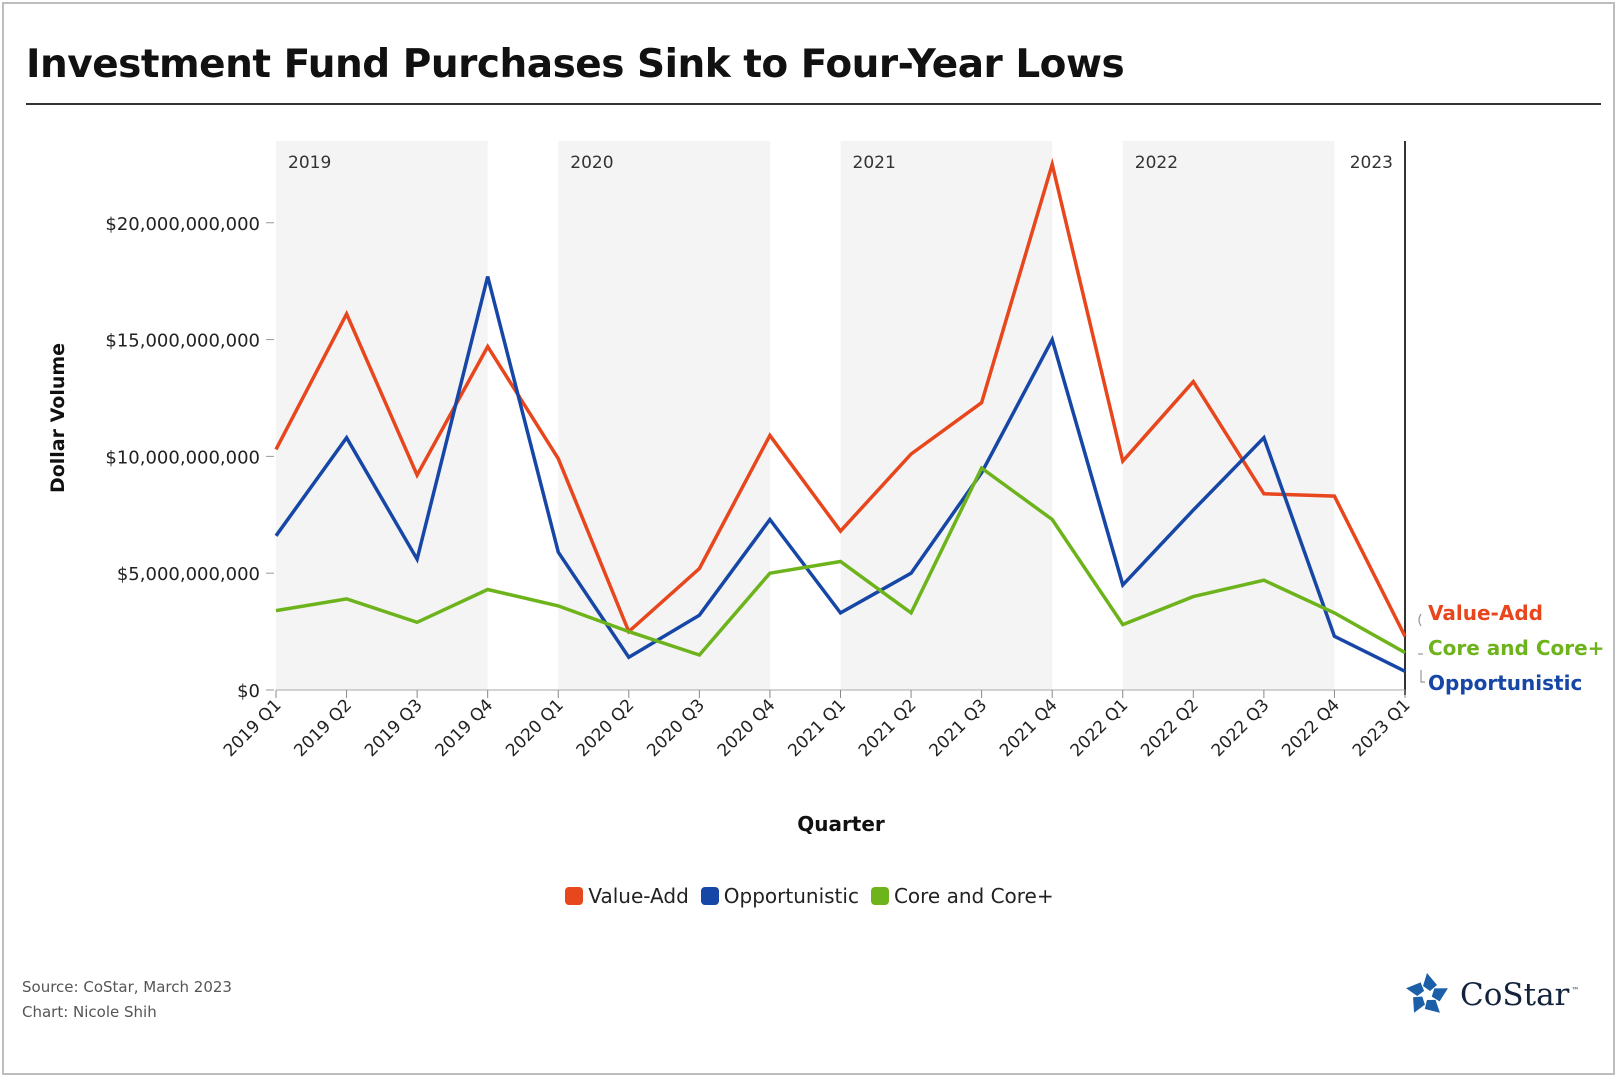 This screenshot has width=1619, height=1079. What do you see at coordinates (840, 163) in the screenshot?
I see `year-labels: 2019 2020 2021 2022 2023` at bounding box center [840, 163].